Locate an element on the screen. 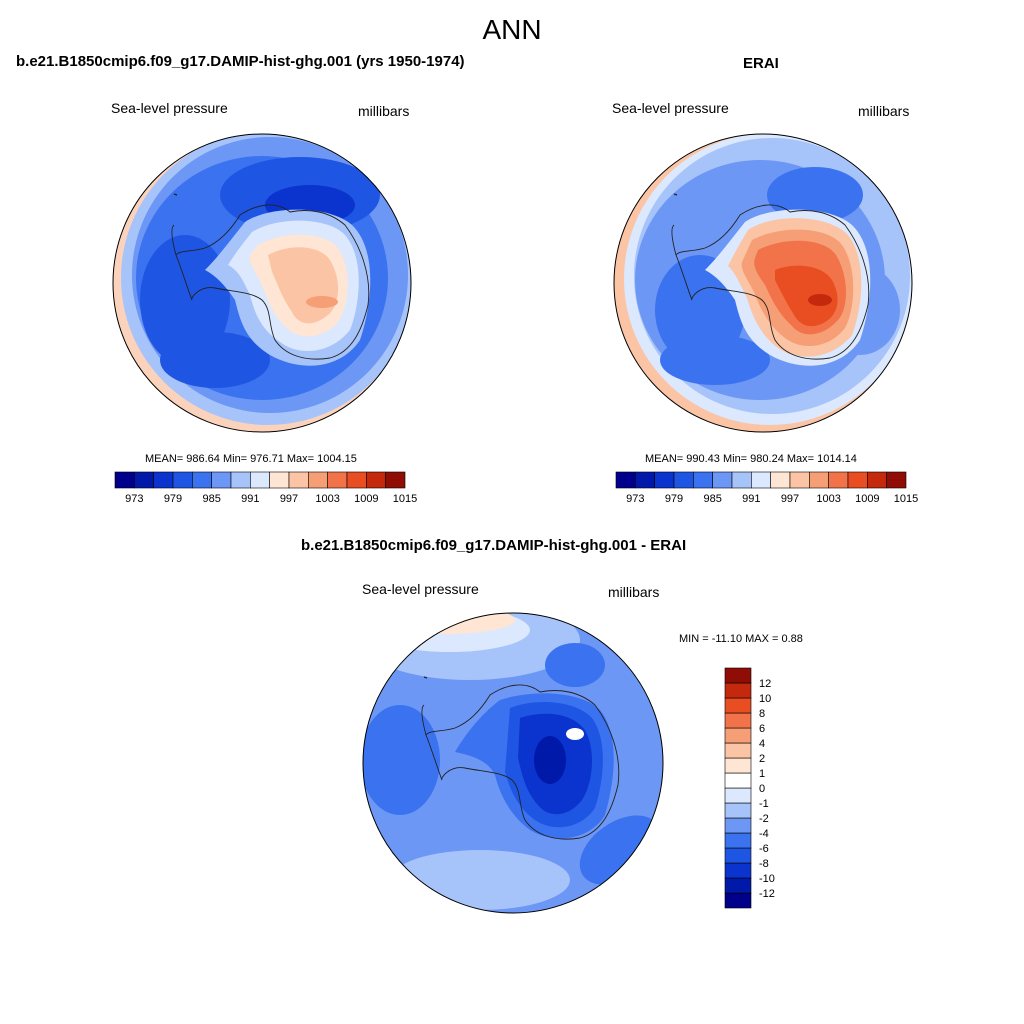 This screenshot has width=1024, height=1024. panel2-field-label: Sea-level pressure is located at coordinates (670, 108).